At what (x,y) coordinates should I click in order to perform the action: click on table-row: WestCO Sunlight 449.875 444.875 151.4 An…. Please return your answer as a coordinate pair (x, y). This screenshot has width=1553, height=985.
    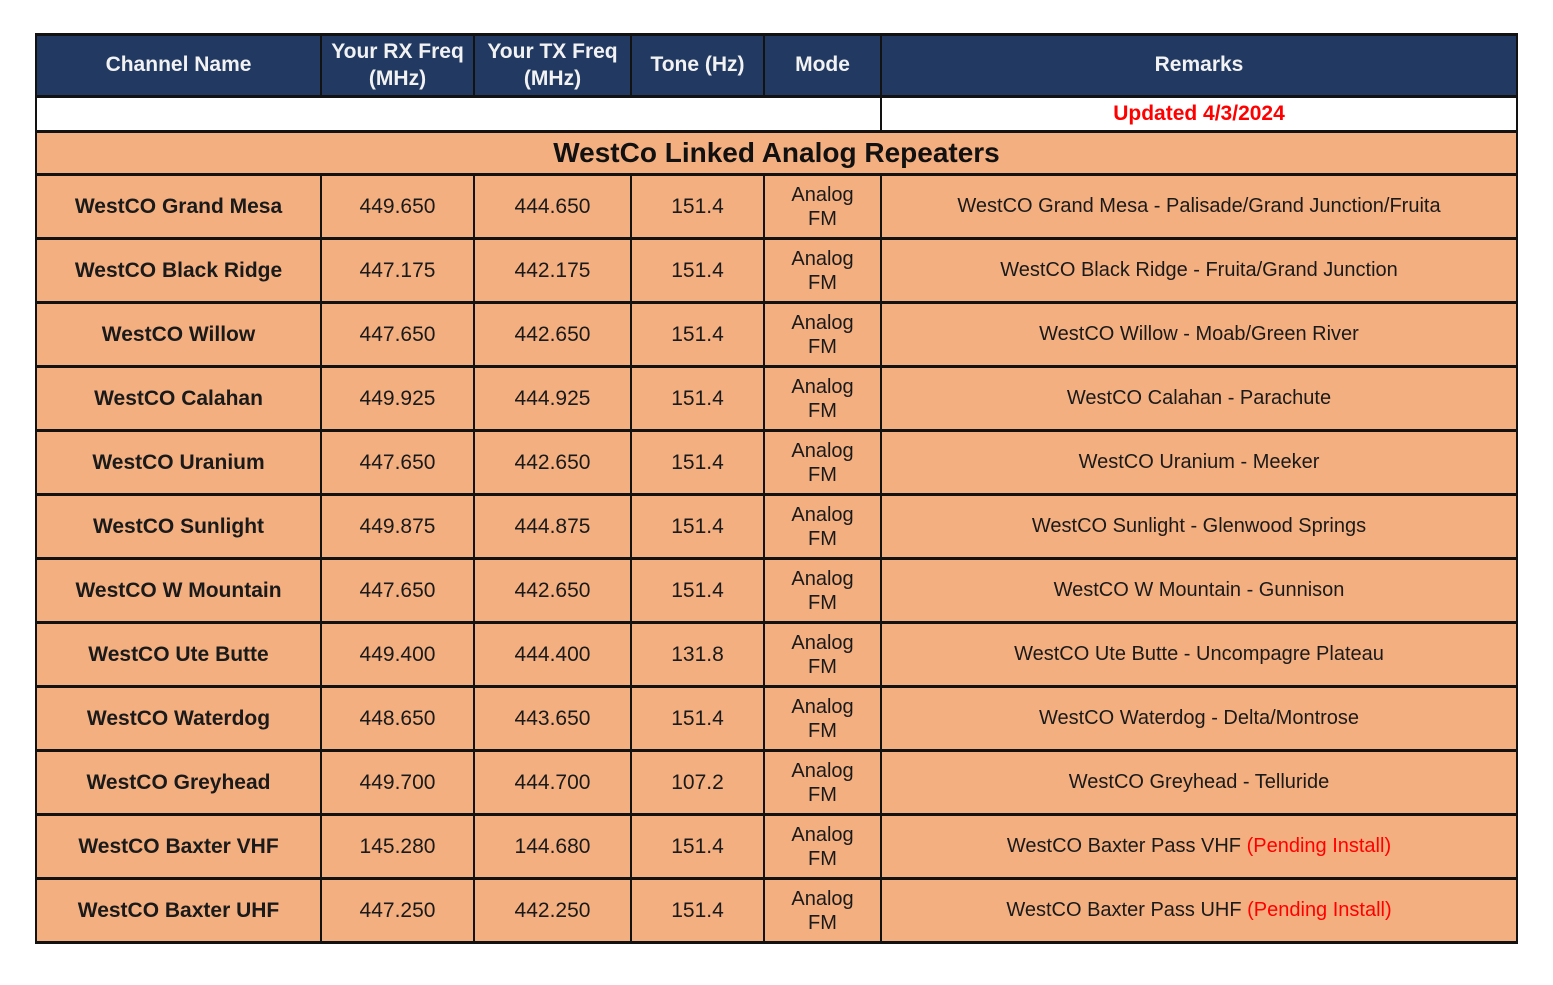
    Looking at the image, I should click on (776, 526).